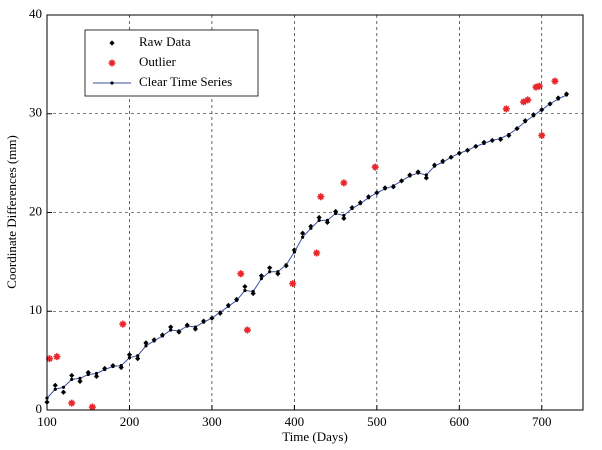 Image resolution: width=602 pixels, height=450 pixels. I want to click on legend: Raw Data Outlier Clear Time Series, so click(171, 63).